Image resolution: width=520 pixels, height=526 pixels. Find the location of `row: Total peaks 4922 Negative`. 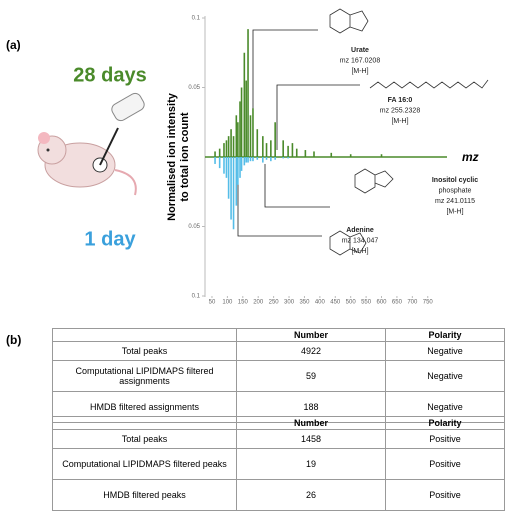

row: Total peaks 4922 Negative is located at coordinates (278, 351).